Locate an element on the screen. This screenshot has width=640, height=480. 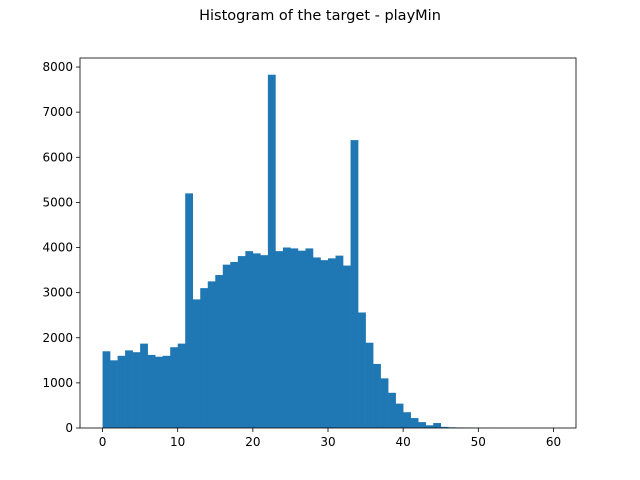
y-tick-label: 7000 is located at coordinates (57, 112).